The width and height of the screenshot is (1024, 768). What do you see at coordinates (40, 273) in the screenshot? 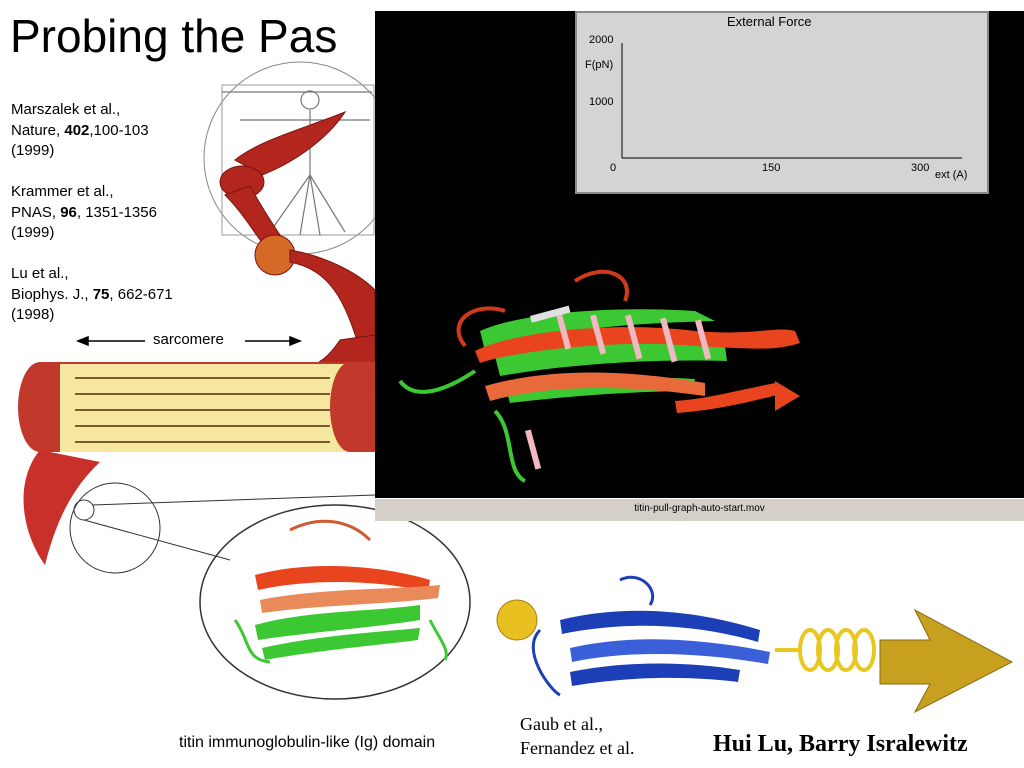
I see `reference-authors: Lu et al.,` at bounding box center [40, 273].